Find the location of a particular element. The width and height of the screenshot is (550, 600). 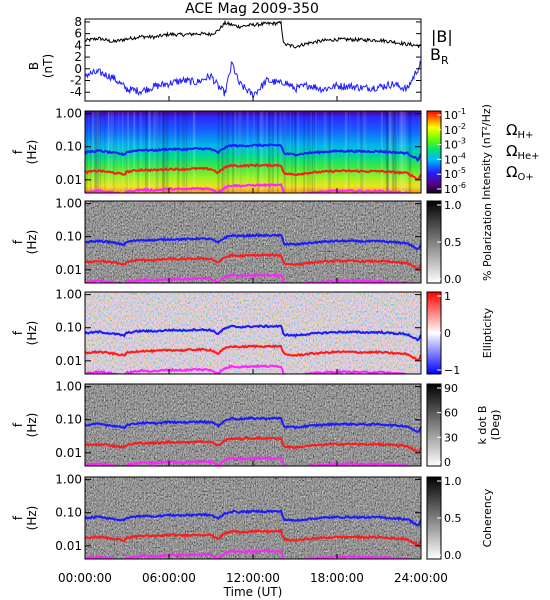

y-tick-label: 6 is located at coordinates (78, 34).